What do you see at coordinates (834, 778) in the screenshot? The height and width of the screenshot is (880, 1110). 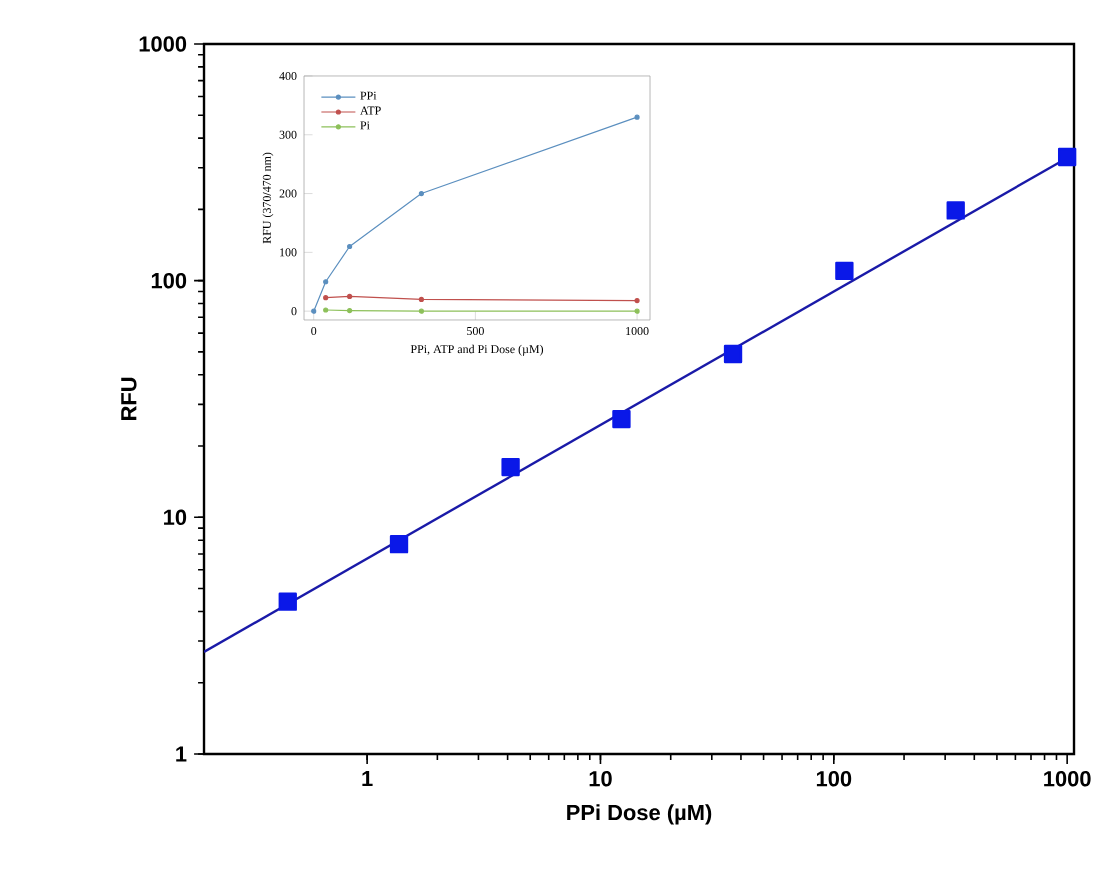 I see `x-tick-label: 100` at bounding box center [834, 778].